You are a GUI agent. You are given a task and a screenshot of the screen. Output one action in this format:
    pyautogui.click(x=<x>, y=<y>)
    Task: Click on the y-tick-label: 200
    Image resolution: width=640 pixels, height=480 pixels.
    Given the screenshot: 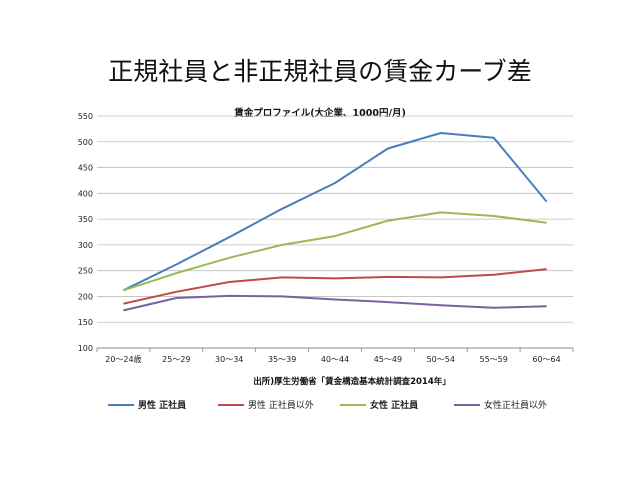 What is the action you would take?
    pyautogui.click(x=85, y=296)
    